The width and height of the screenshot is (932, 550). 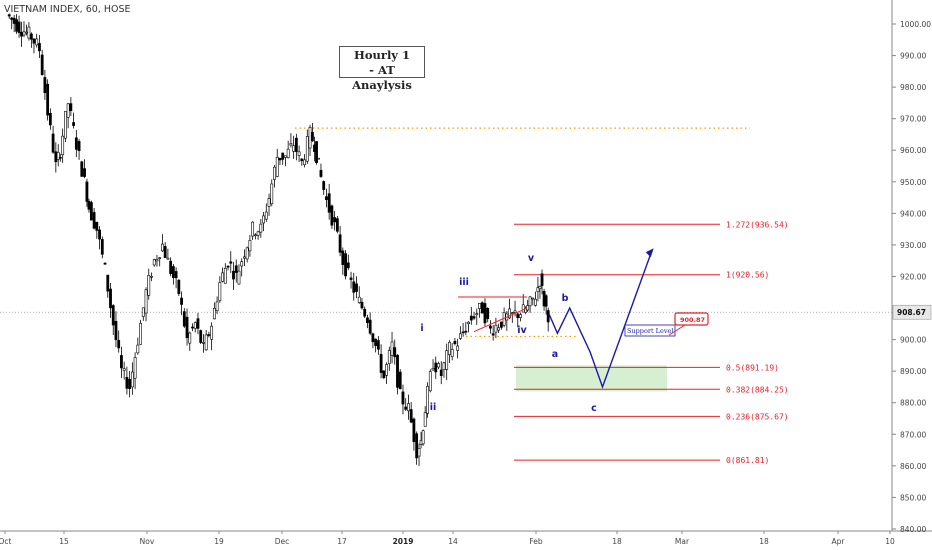 What do you see at coordinates (433, 407) in the screenshot?
I see `wave-label-ii: ii` at bounding box center [433, 407].